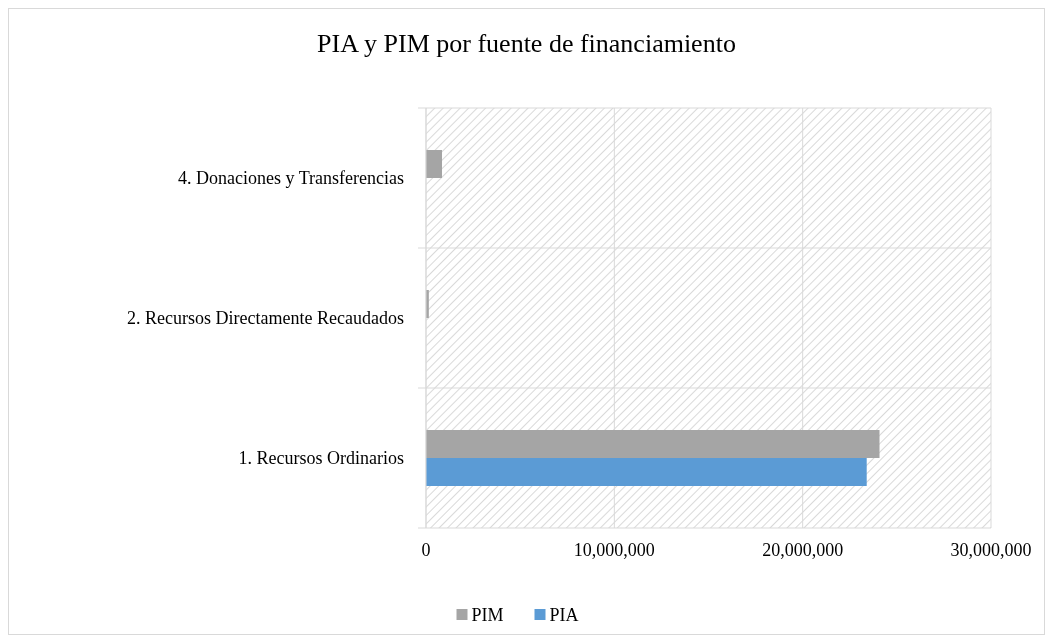 The image size is (1053, 643). I want to click on chart-title: PIA y PIM por fuente de financiamiento, so click(526, 43).